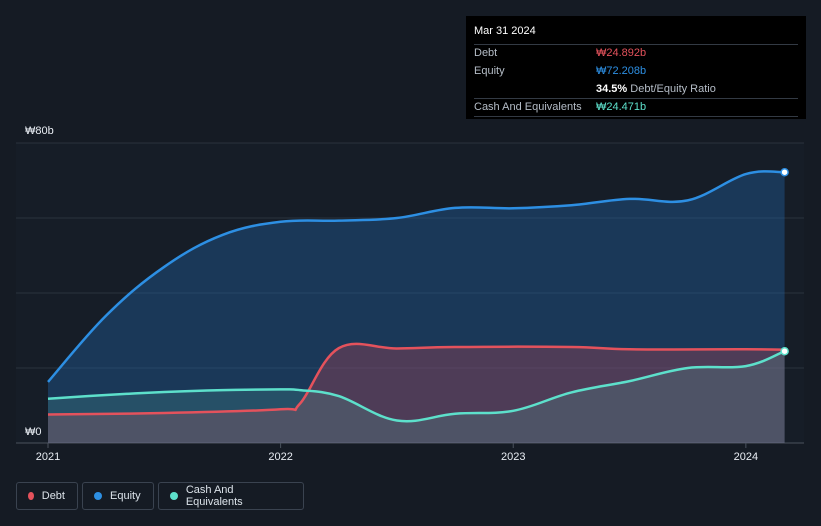 Image resolution: width=821 pixels, height=526 pixels. What do you see at coordinates (280, 457) in the screenshot?
I see `x-tick-label: 2022` at bounding box center [280, 457].